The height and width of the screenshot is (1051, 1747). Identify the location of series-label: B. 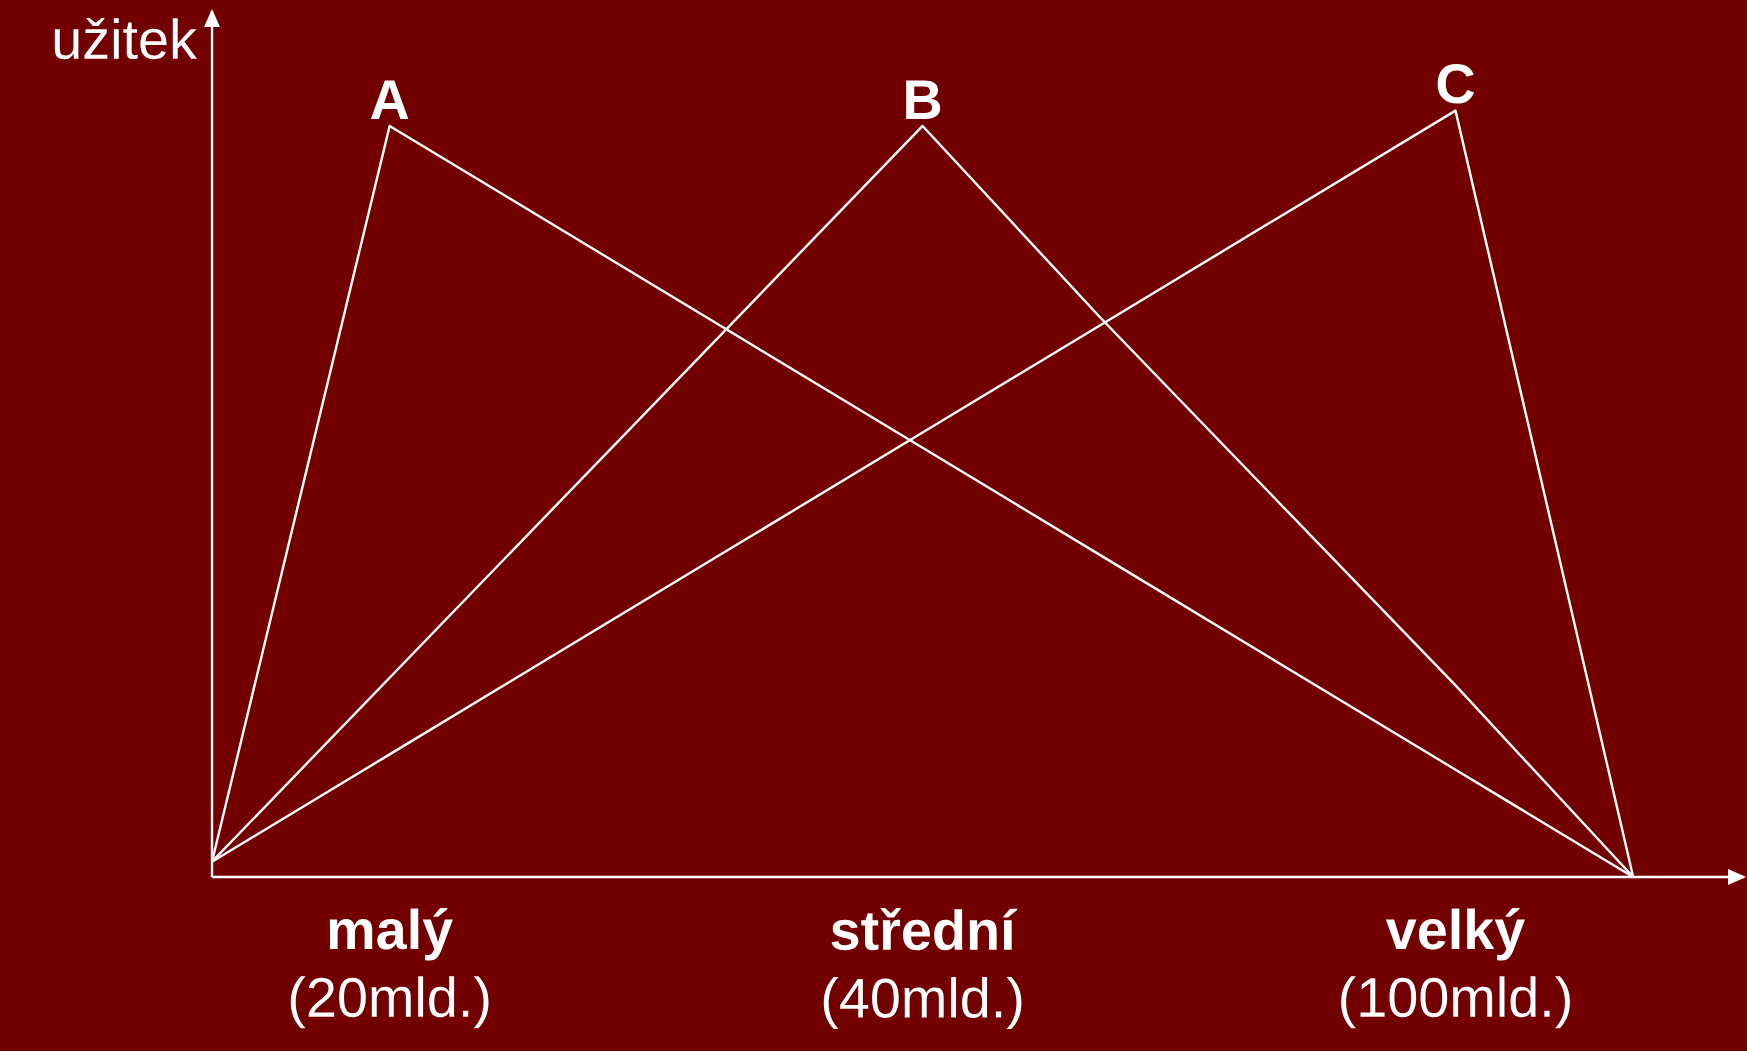
(923, 99).